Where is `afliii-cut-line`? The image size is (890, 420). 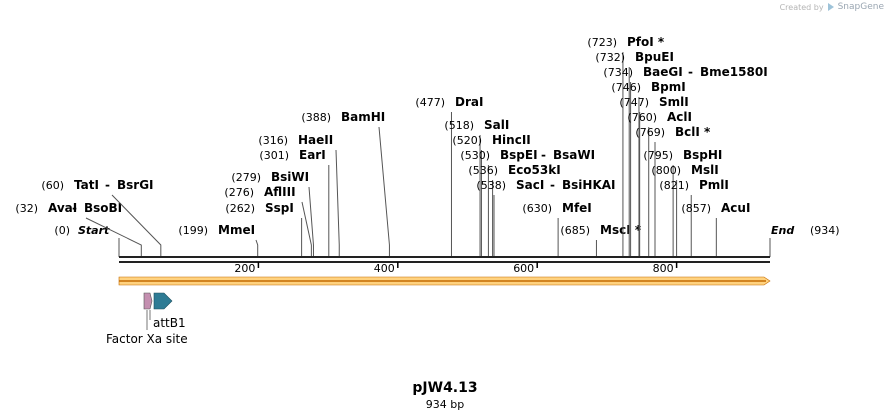
afliii-cut-line is located at coordinates (306, 229).